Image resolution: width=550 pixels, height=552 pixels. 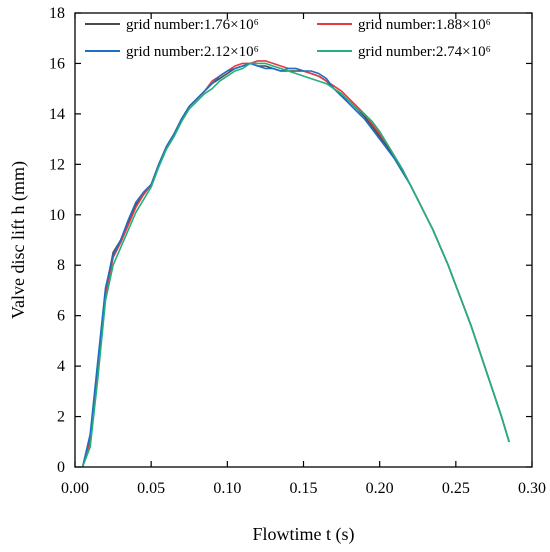 What do you see at coordinates (61, 265) in the screenshot?
I see `y-tick-label: 8` at bounding box center [61, 265].